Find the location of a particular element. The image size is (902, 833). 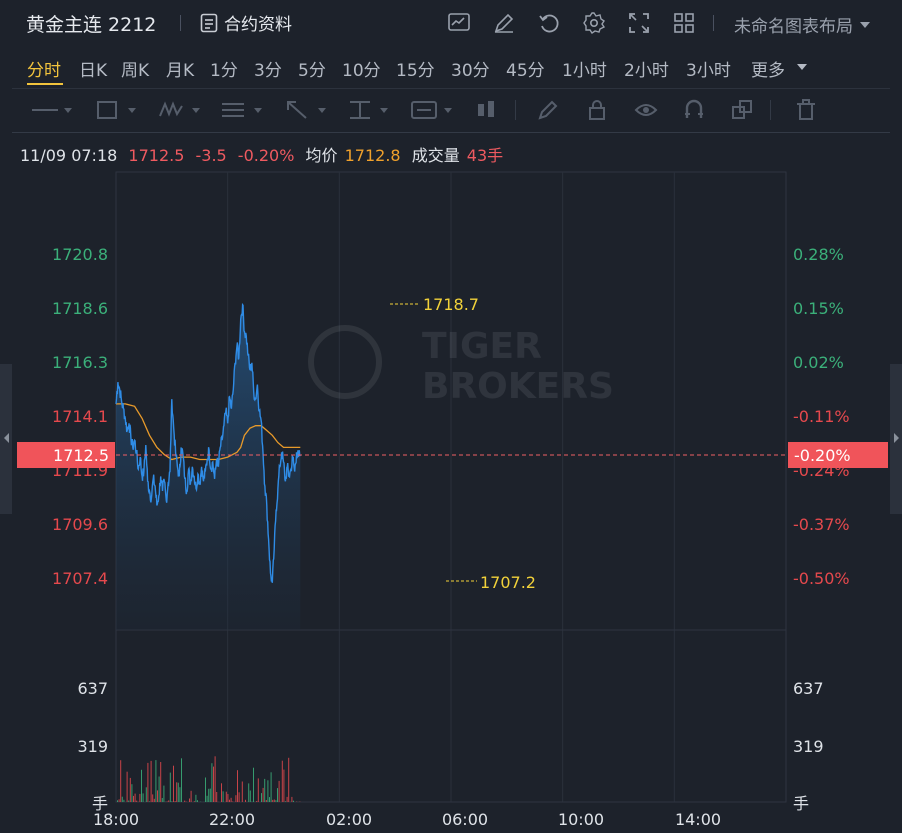

quote-change: -3.5 is located at coordinates (211, 155).